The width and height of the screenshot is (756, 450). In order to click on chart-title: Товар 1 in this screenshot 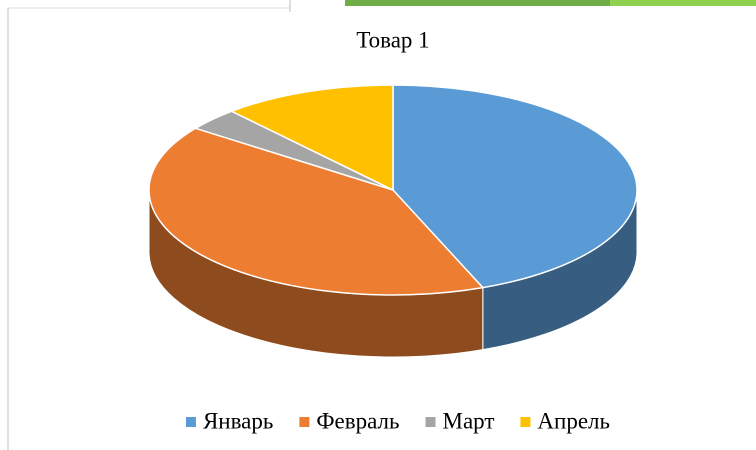, I will do `click(392, 39)`.